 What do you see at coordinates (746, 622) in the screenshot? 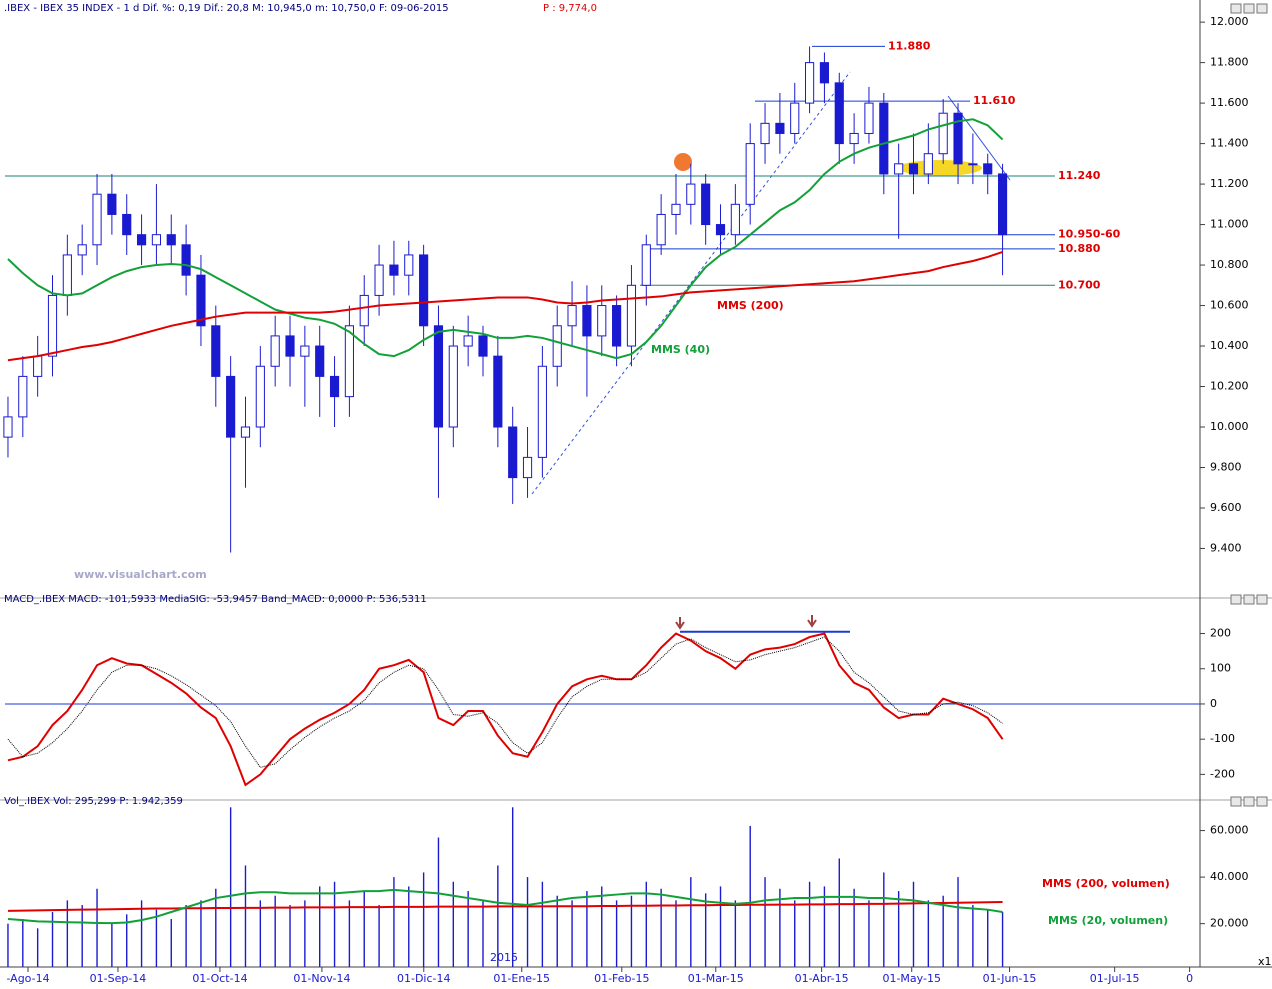
I see `arrow` at bounding box center [746, 622].